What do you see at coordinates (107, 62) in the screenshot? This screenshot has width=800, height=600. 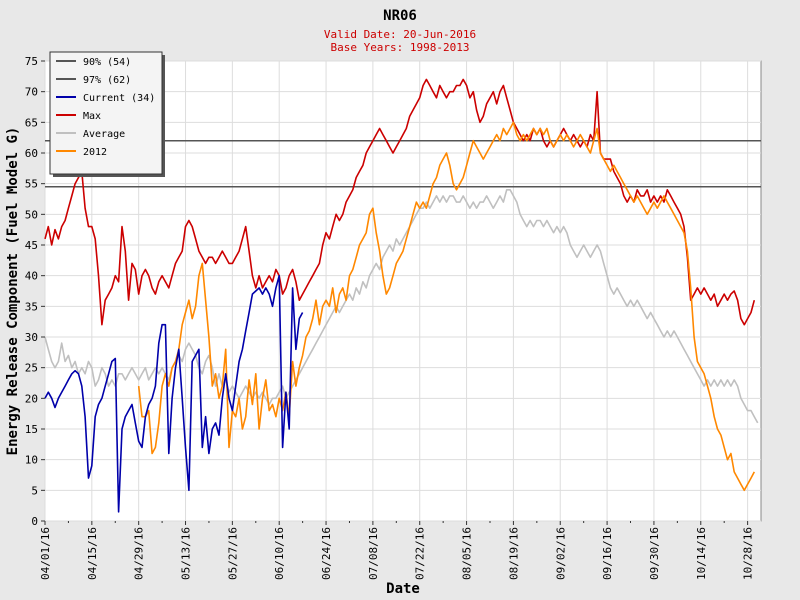 I see `legend-label: 90% (54)` at bounding box center [107, 62].